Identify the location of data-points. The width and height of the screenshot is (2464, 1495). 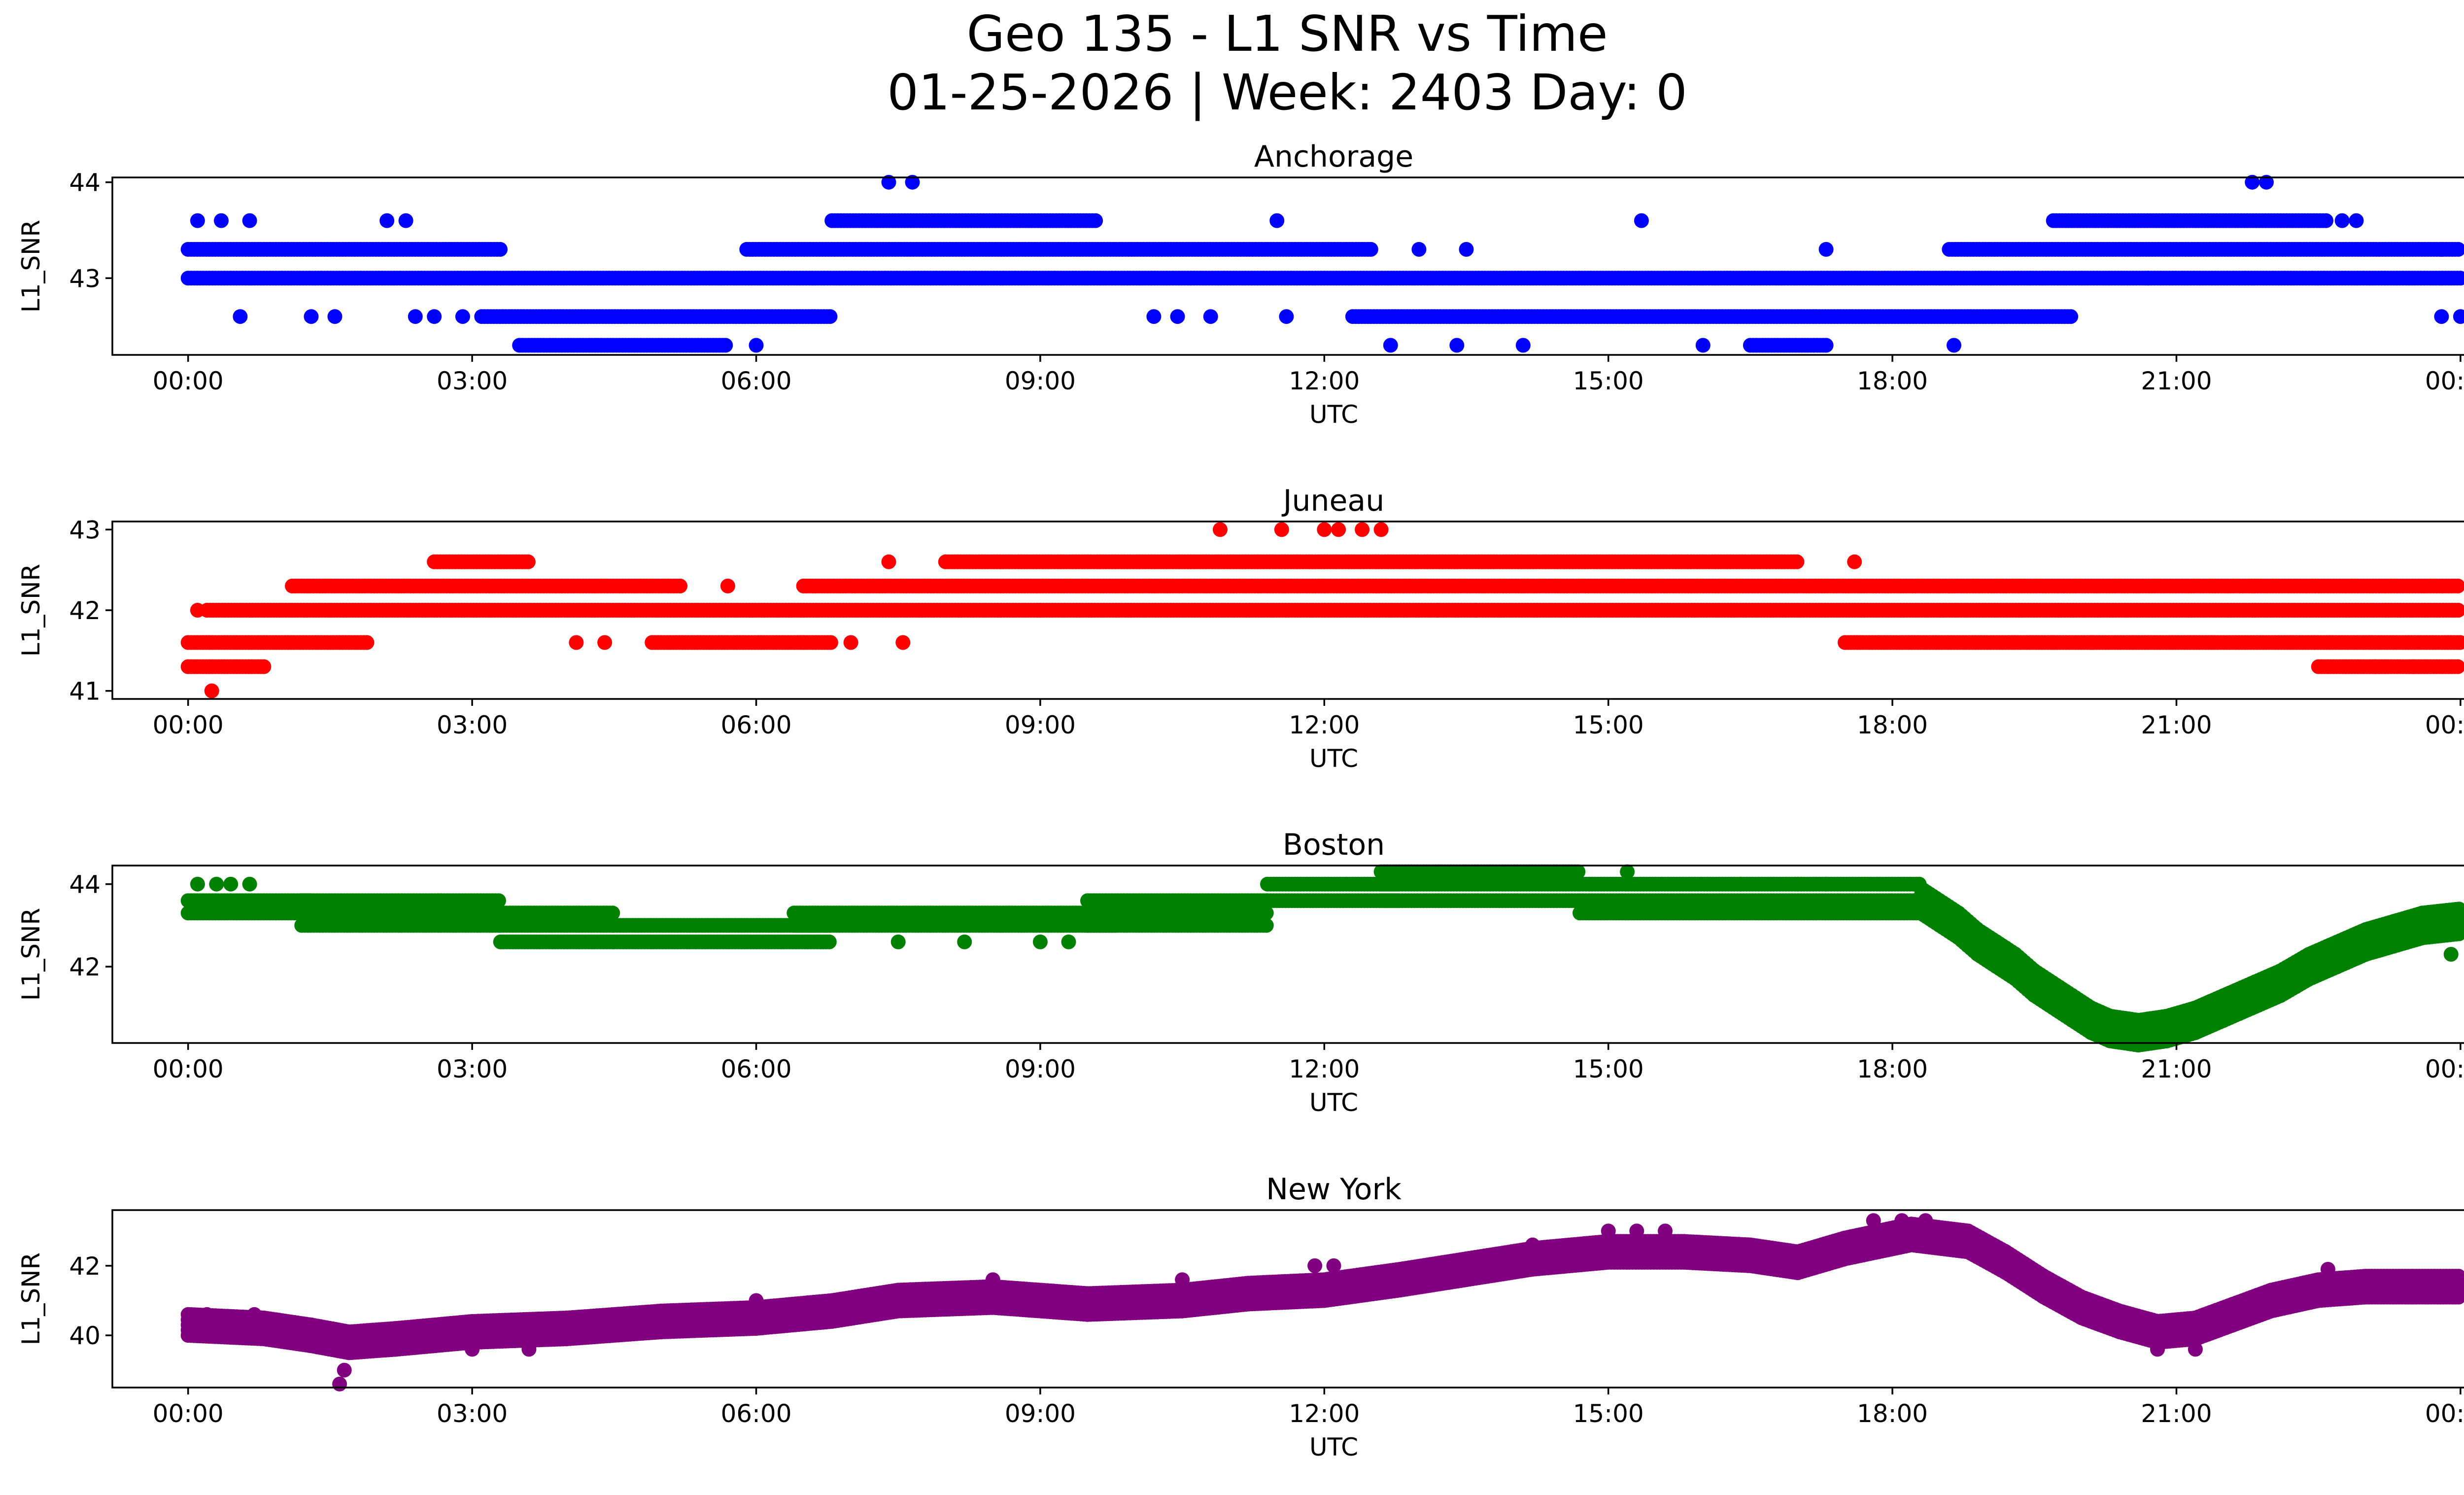
(1322, 263).